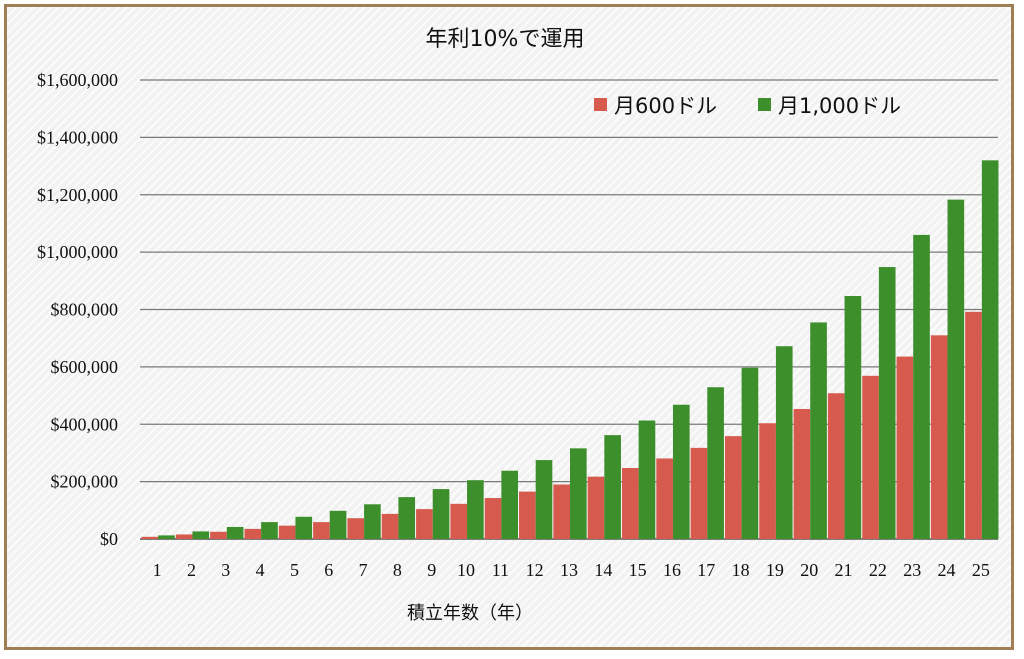  Describe the element at coordinates (638, 570) in the screenshot. I see `x-tick-label: 15` at that location.